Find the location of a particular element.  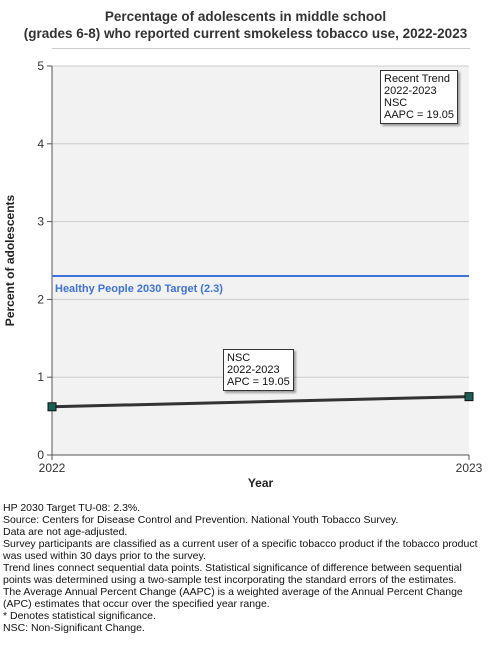

segment-box-line: APC = 19.05 is located at coordinates (258, 382).